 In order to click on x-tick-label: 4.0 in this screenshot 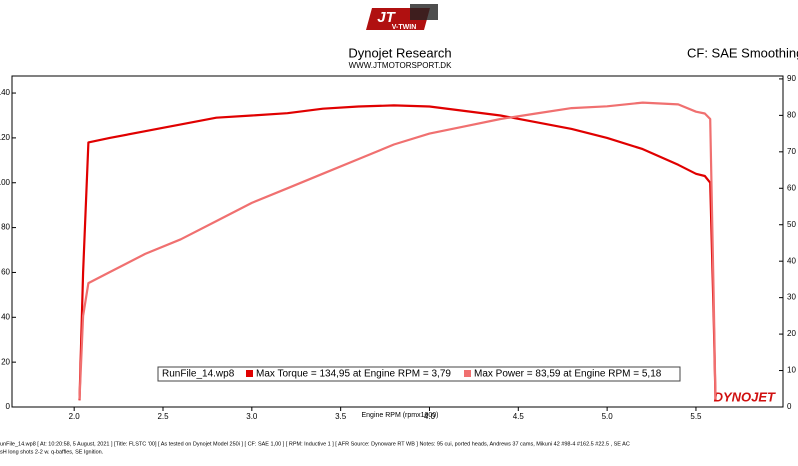, I will do `click(430, 416)`.